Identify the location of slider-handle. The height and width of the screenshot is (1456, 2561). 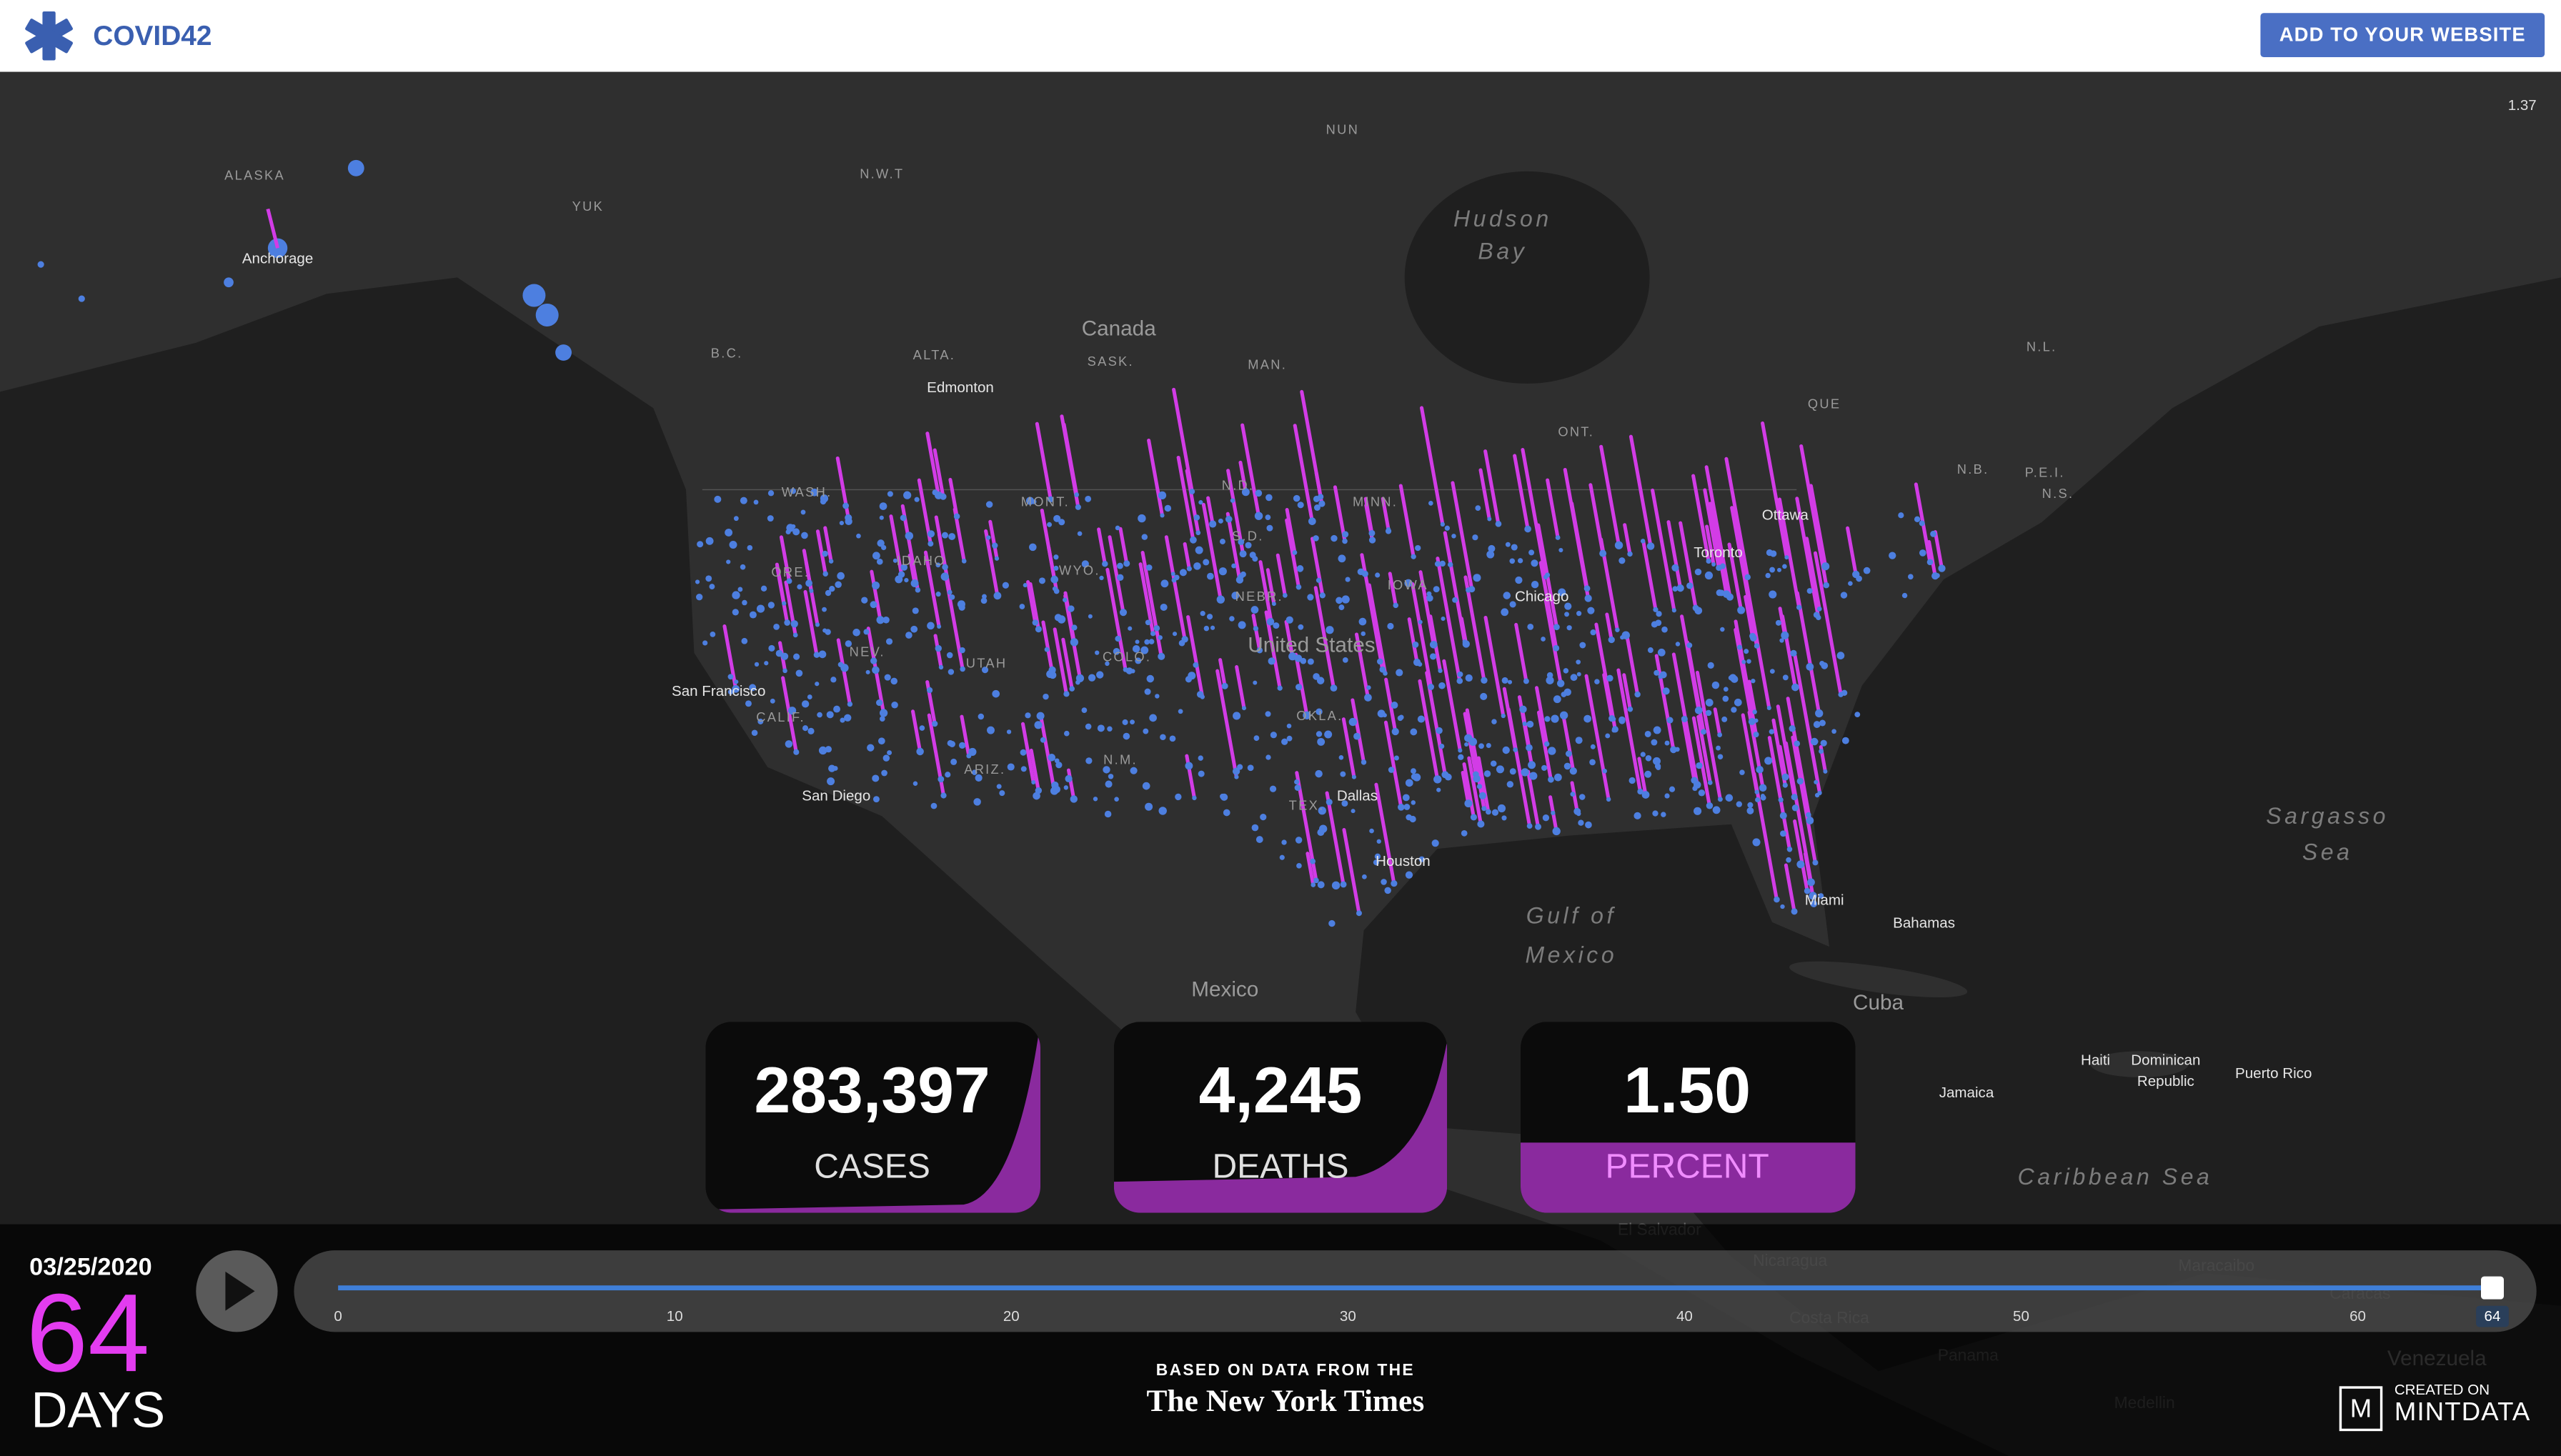
(2492, 1288).